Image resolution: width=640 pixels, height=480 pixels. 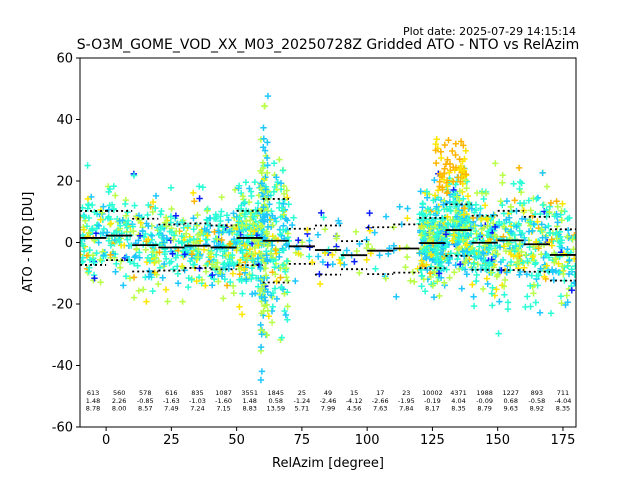 I want to click on bin-stat-label: -0.85, so click(x=145, y=401).